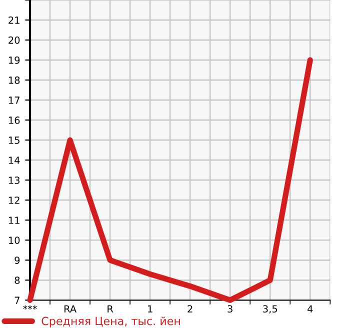 The width and height of the screenshot is (345, 335). Describe the element at coordinates (14, 140) in the screenshot. I see `y-tick-label: 15` at that location.